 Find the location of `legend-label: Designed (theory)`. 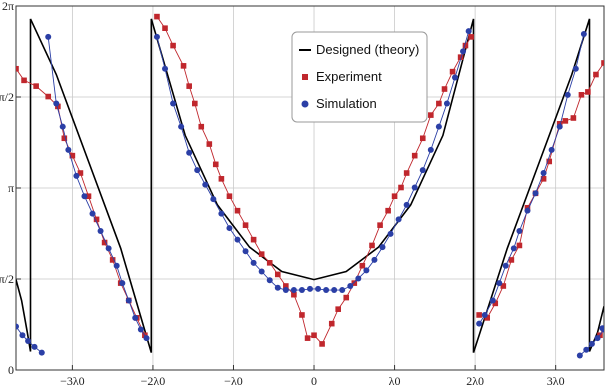

legend-label: Designed (theory) is located at coordinates (367, 49).